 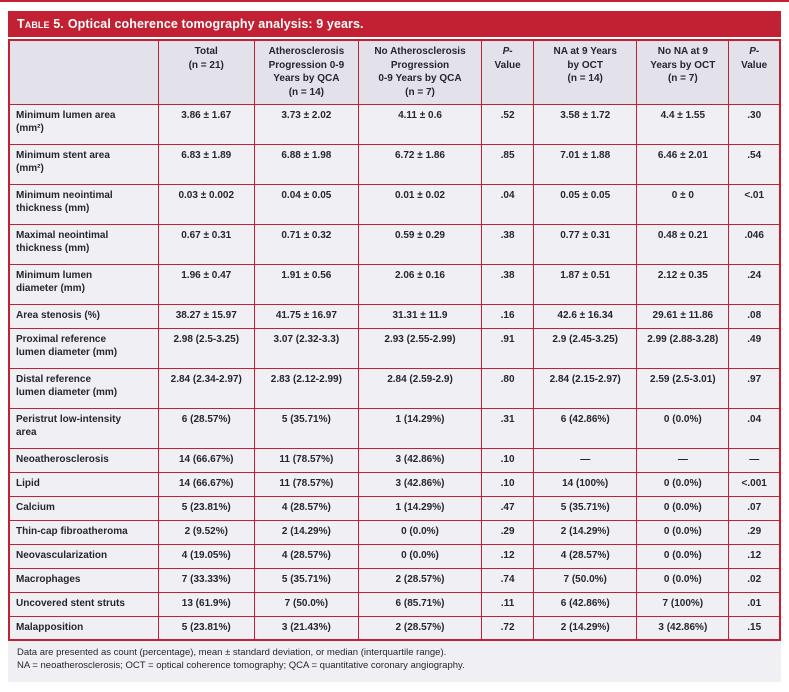 I want to click on row-label: Thin-cap fibroatheroma, so click(x=83, y=532).